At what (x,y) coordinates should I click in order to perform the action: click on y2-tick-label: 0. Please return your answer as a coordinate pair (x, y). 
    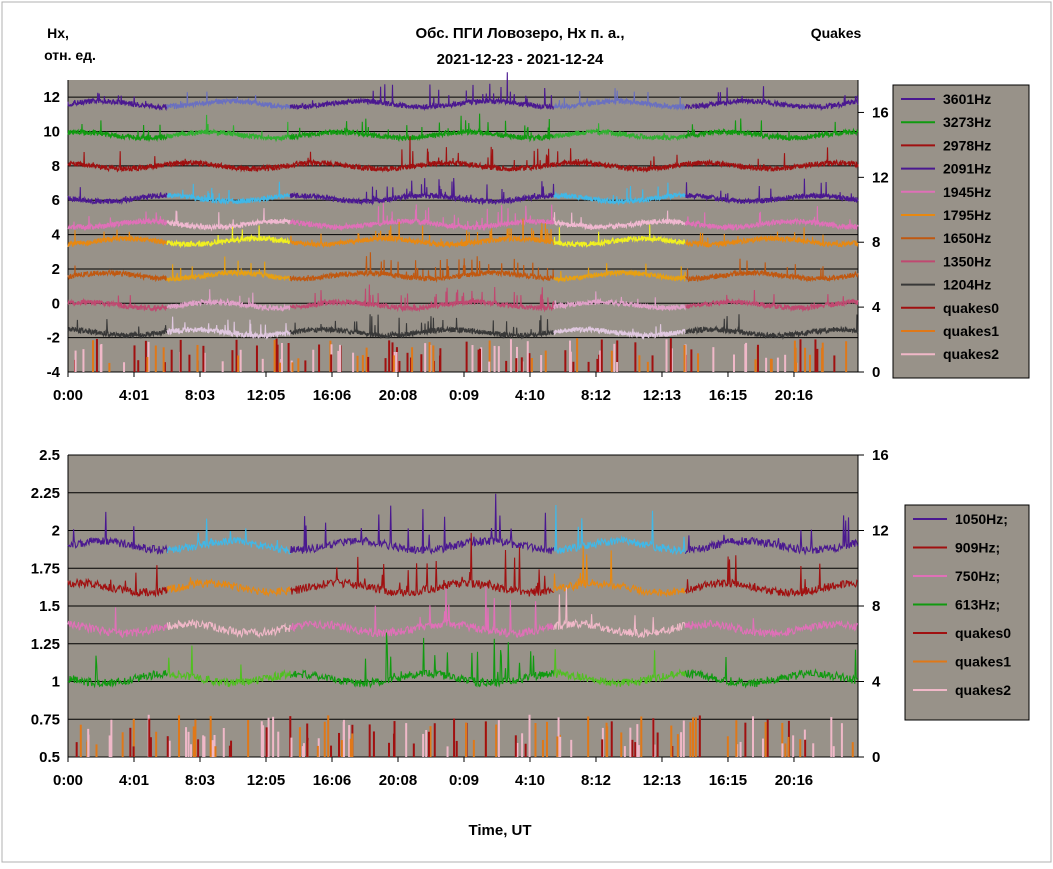
    Looking at the image, I should click on (876, 372).